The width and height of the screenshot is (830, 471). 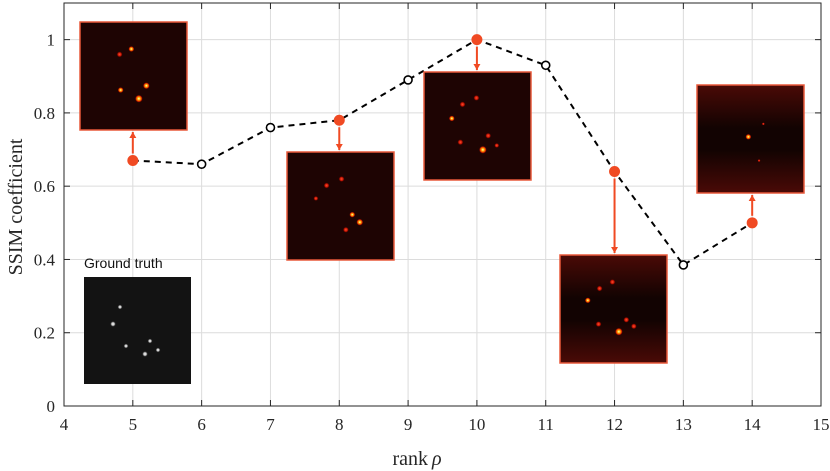 What do you see at coordinates (683, 424) in the screenshot?
I see `x-tick-label: 13` at bounding box center [683, 424].